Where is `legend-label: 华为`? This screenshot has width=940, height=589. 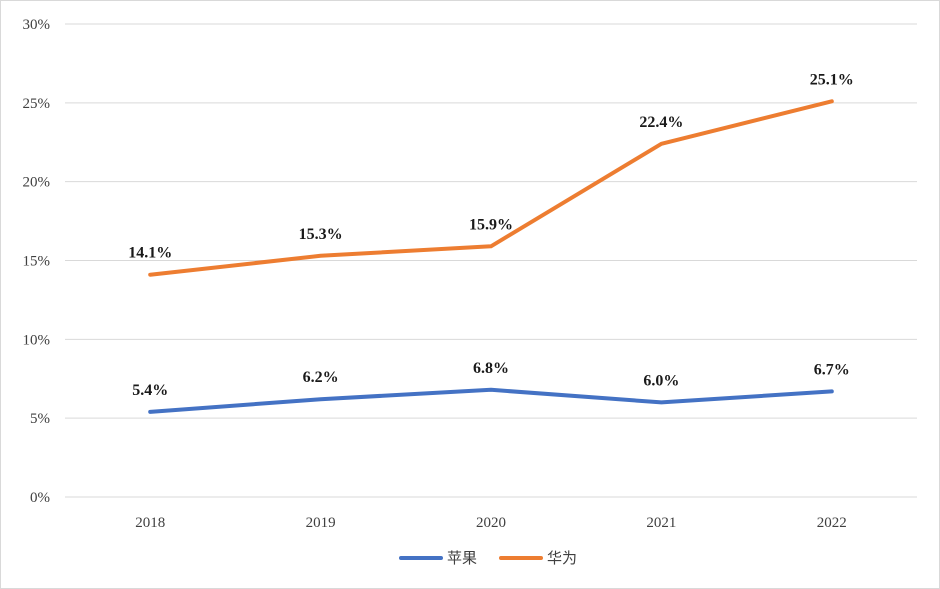 legend-label: 华为 is located at coordinates (562, 558).